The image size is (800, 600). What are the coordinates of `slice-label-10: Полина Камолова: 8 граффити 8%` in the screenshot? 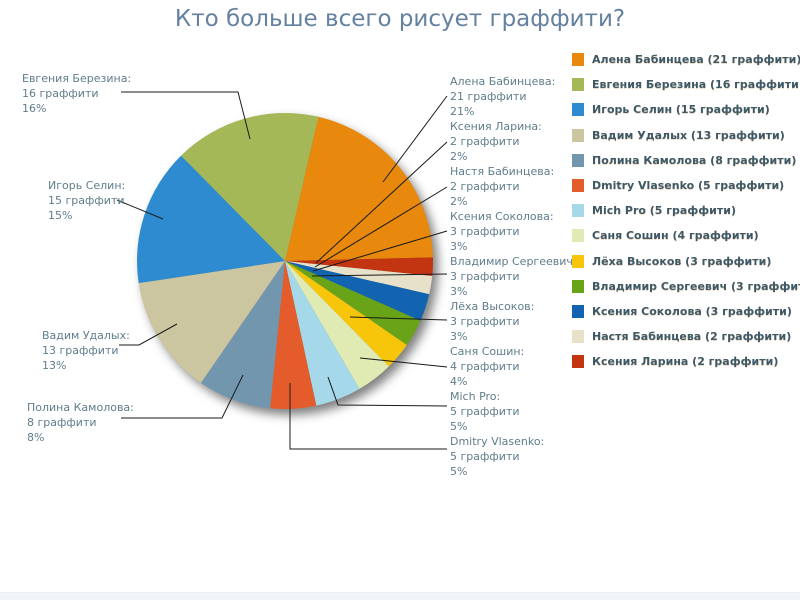 It's located at (80, 422).